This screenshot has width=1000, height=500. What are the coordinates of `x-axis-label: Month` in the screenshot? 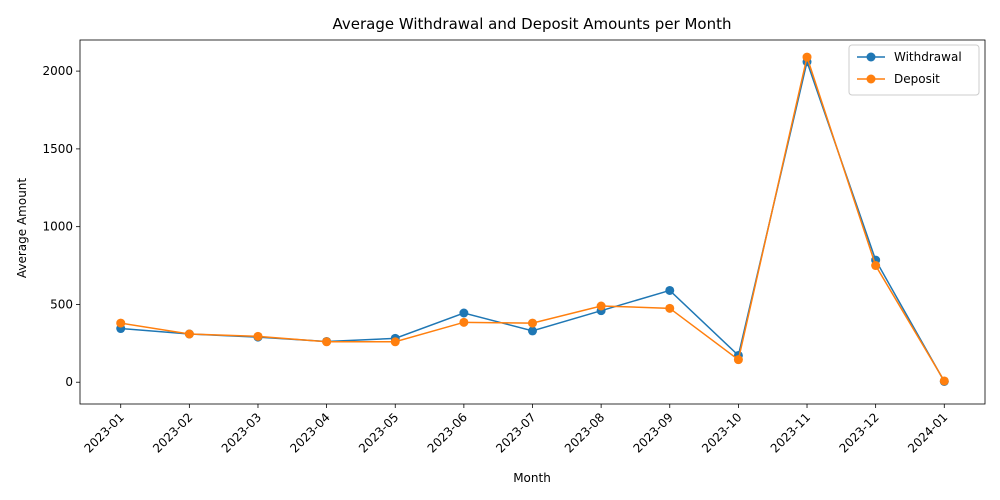 It's located at (532, 478).